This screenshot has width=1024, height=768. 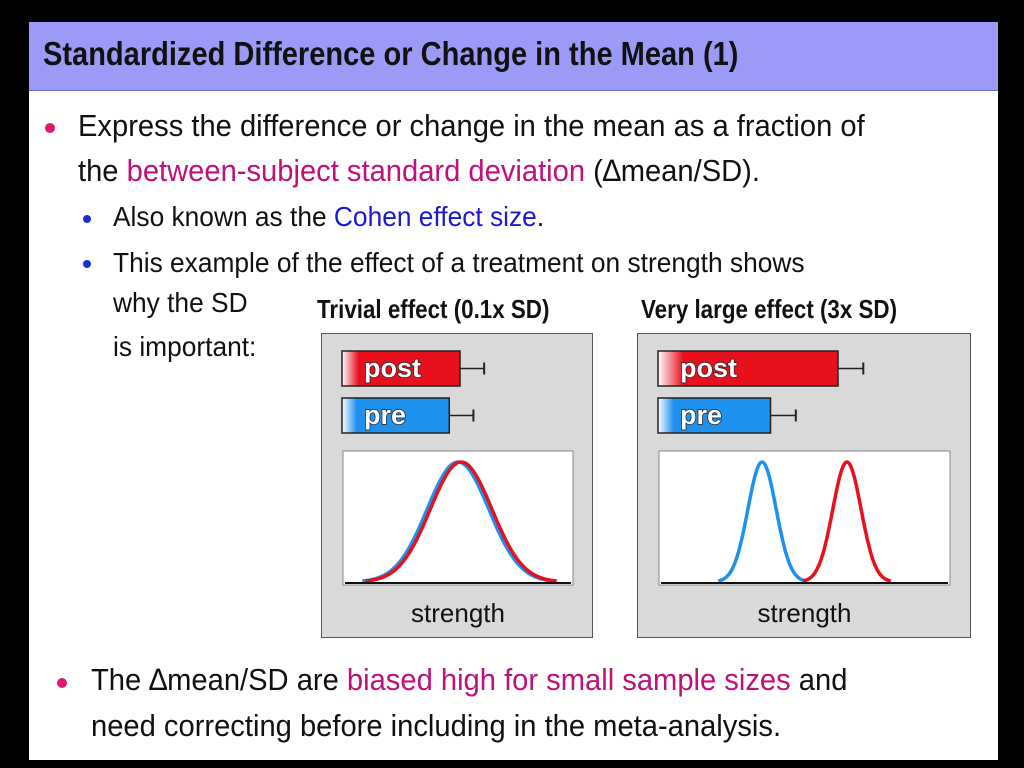 I want to click on bar-pre-rect, so click(x=714, y=415).